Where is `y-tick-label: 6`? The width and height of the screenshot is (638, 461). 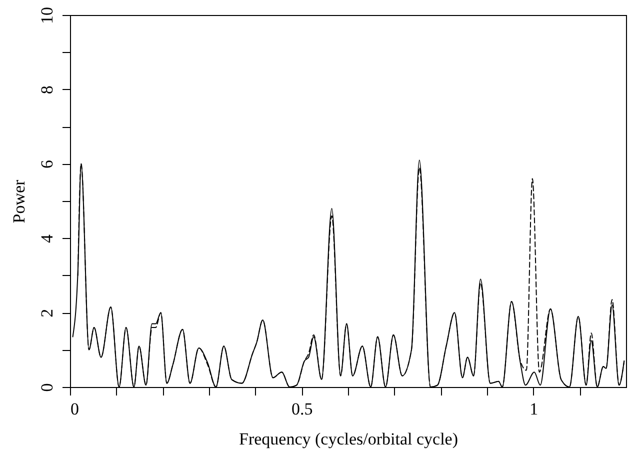 y-tick-label: 6 is located at coordinates (47, 164).